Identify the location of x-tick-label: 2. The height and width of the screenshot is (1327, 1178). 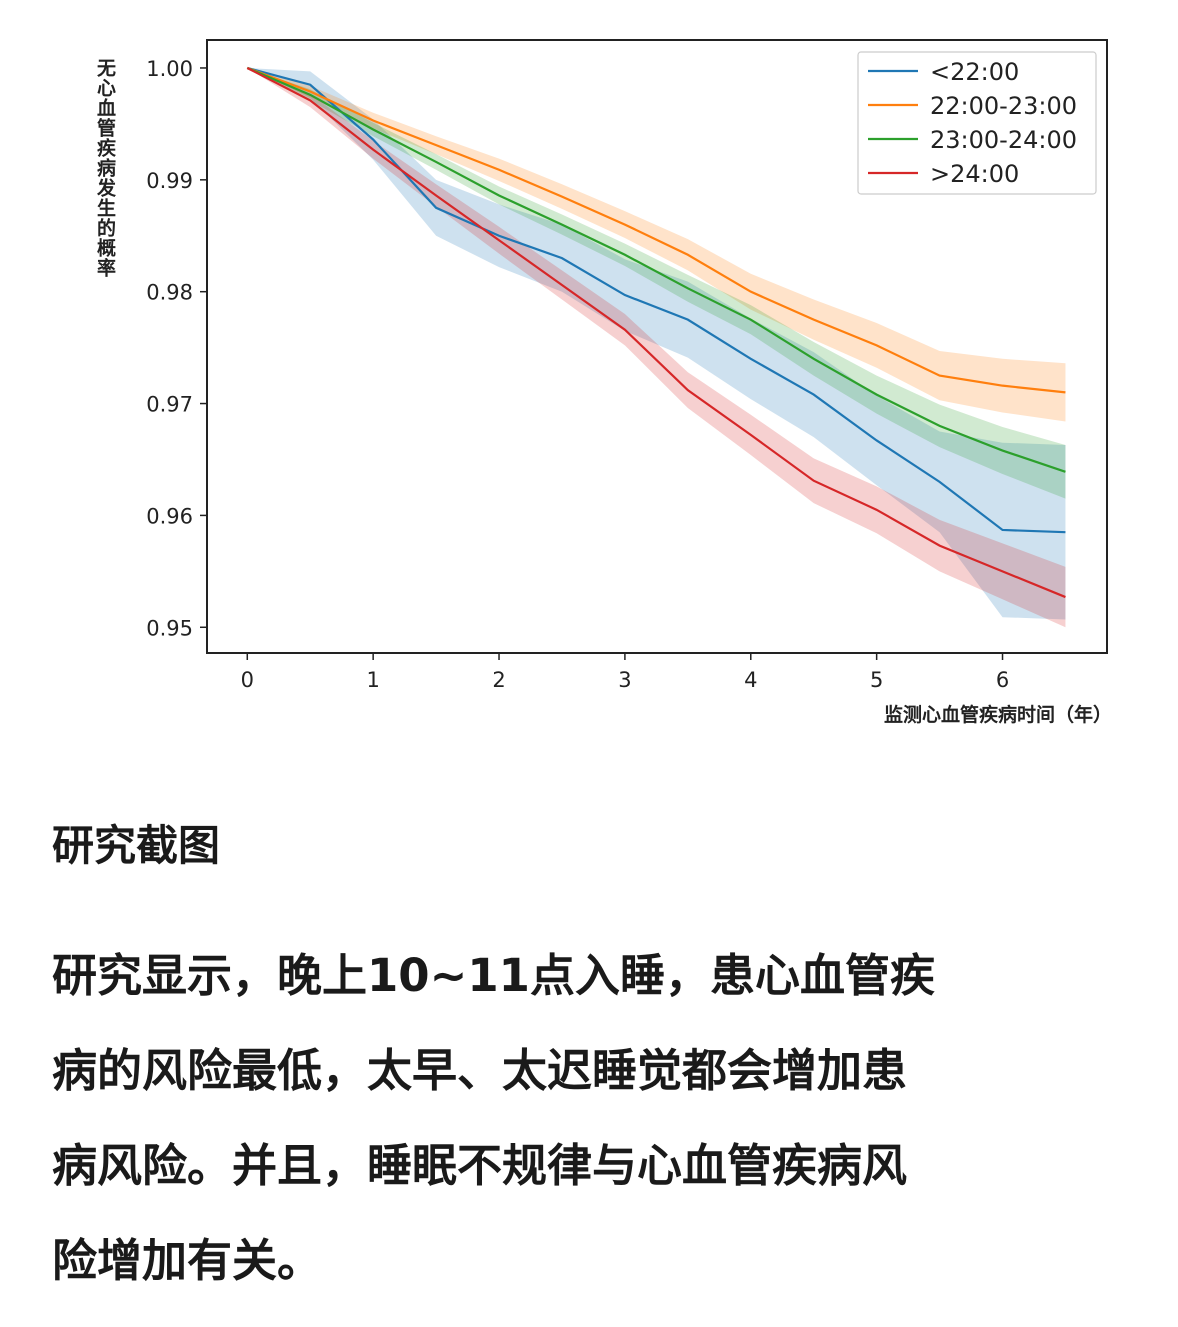
(498, 680).